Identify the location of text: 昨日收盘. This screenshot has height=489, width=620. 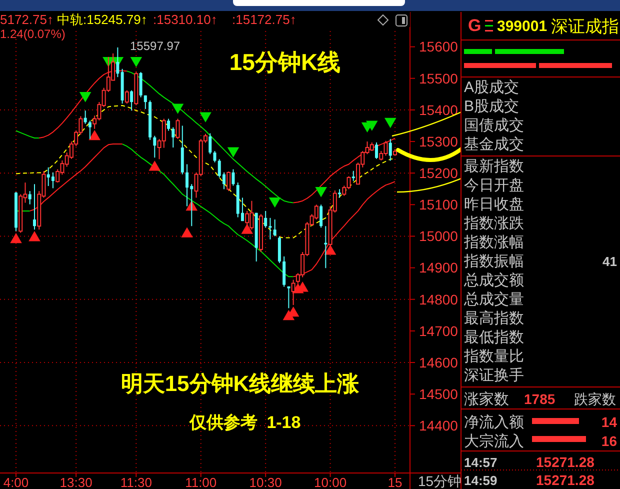
(494, 204).